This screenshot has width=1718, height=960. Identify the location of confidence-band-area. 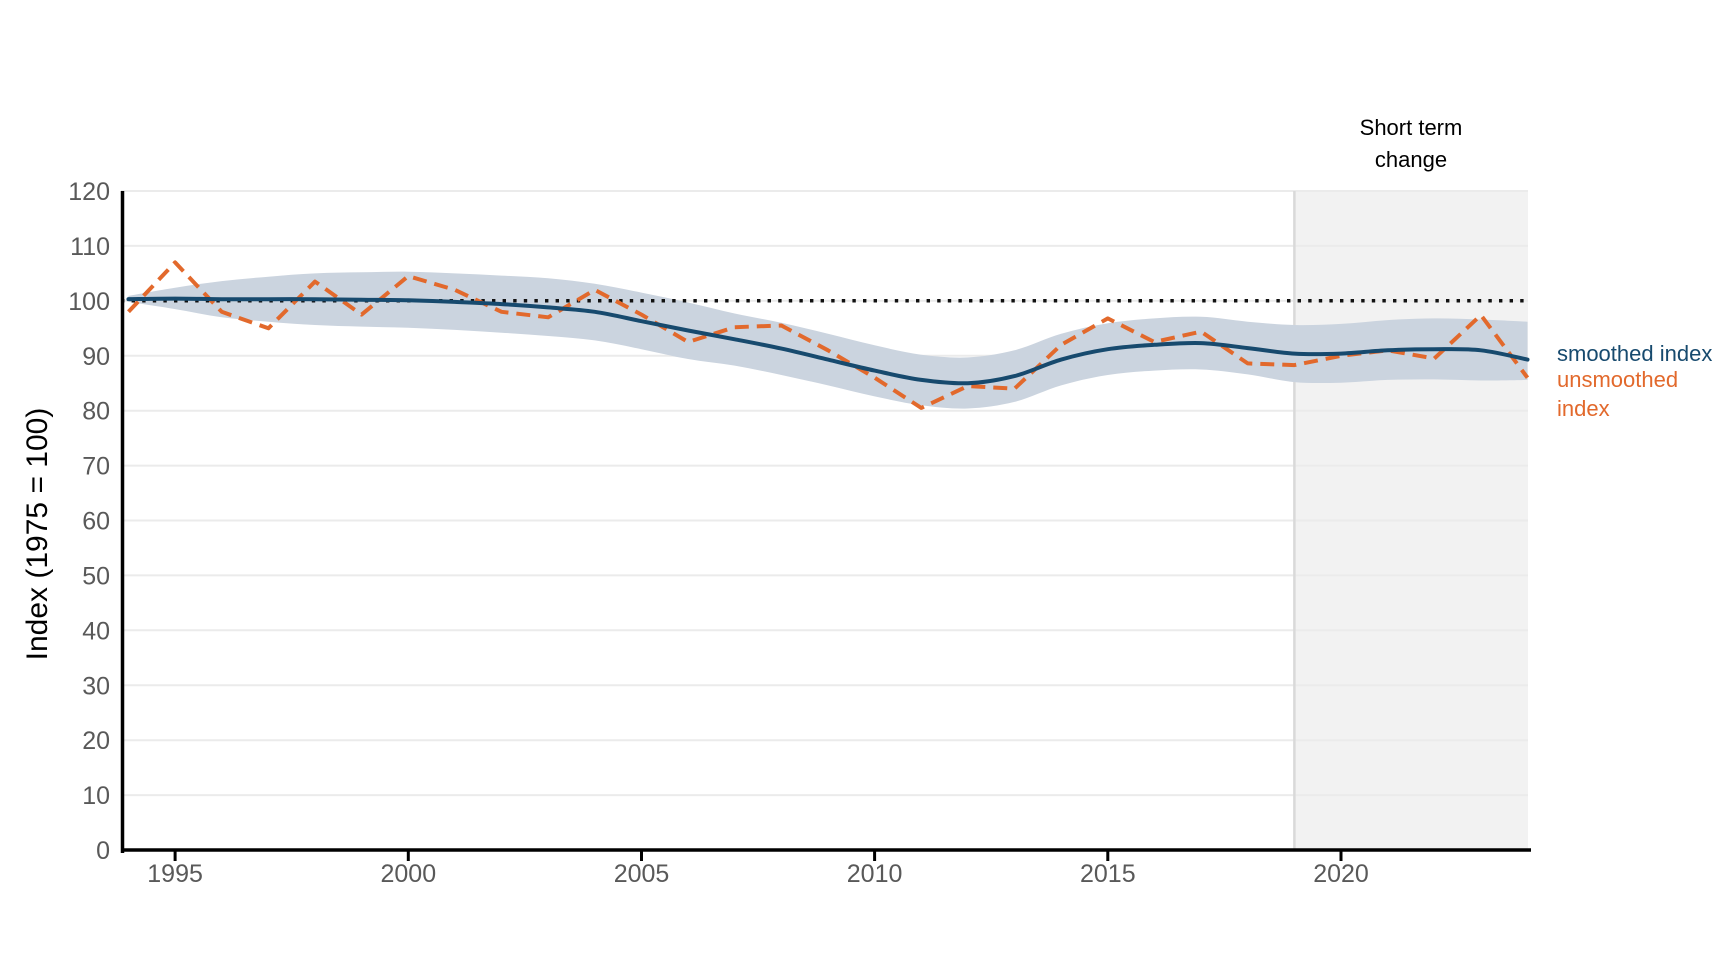
(828, 340).